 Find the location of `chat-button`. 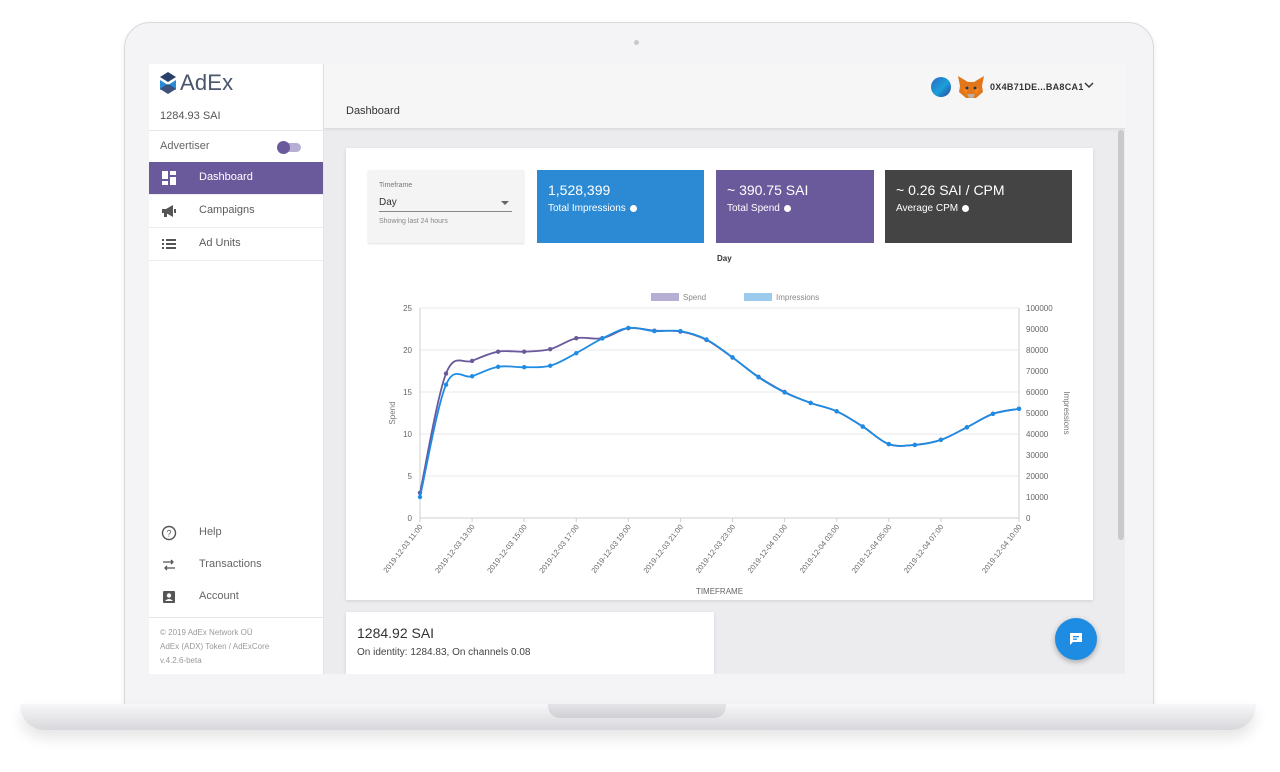

chat-button is located at coordinates (1076, 639).